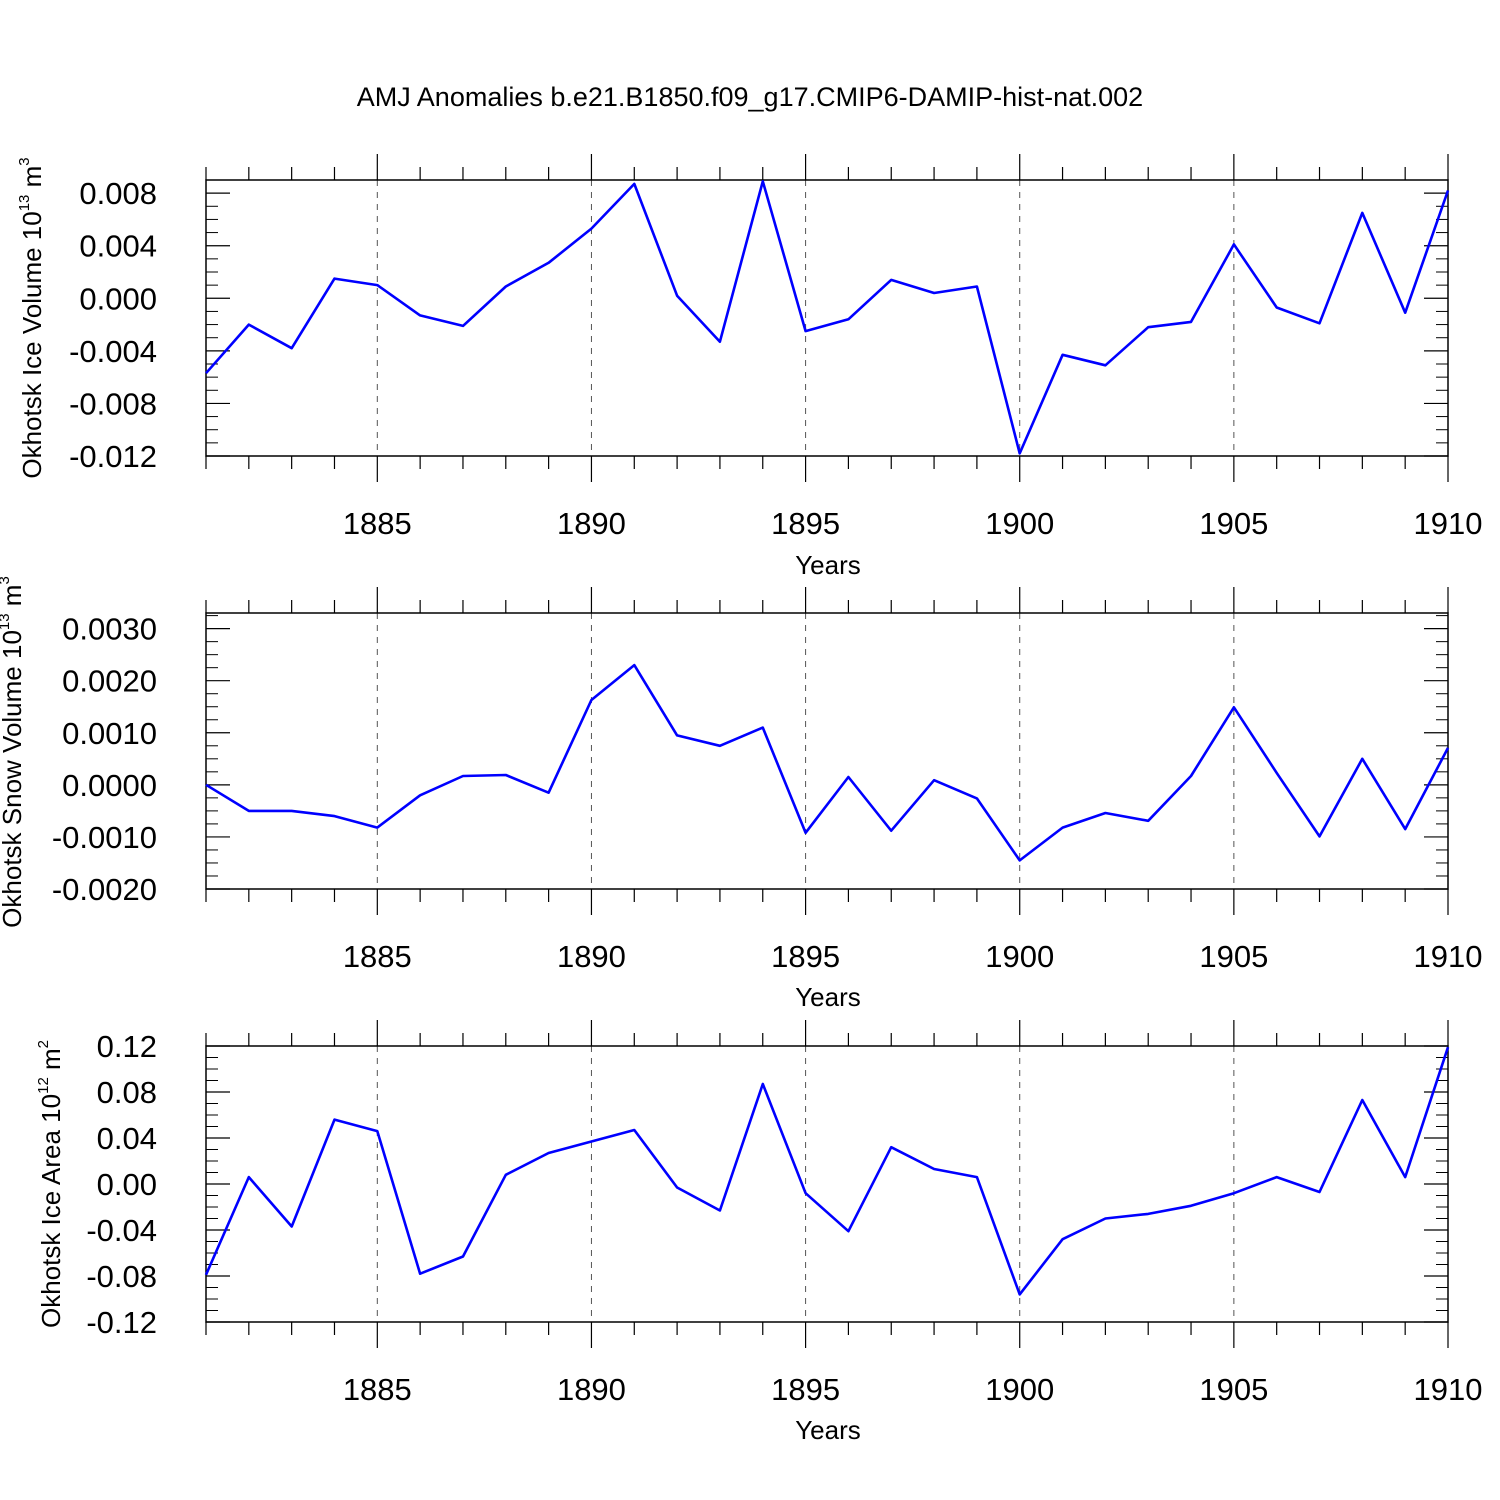  What do you see at coordinates (109, 733) in the screenshot?
I see `y-tick-label-2: 0.0010` at bounding box center [109, 733].